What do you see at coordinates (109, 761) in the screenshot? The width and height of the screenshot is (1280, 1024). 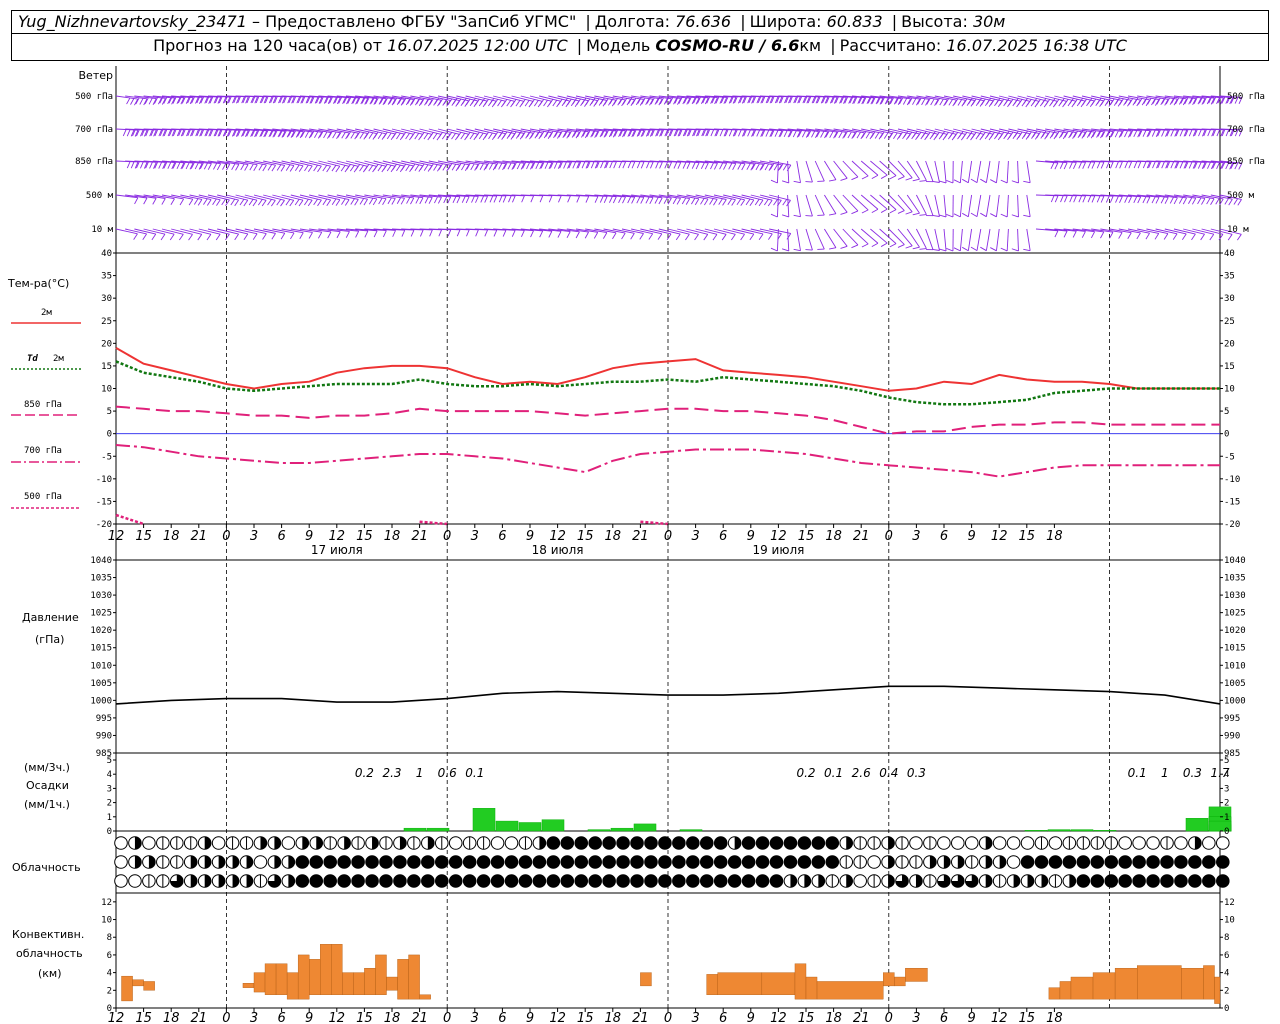 I see `prec-ytick-label: 5` at bounding box center [109, 761].